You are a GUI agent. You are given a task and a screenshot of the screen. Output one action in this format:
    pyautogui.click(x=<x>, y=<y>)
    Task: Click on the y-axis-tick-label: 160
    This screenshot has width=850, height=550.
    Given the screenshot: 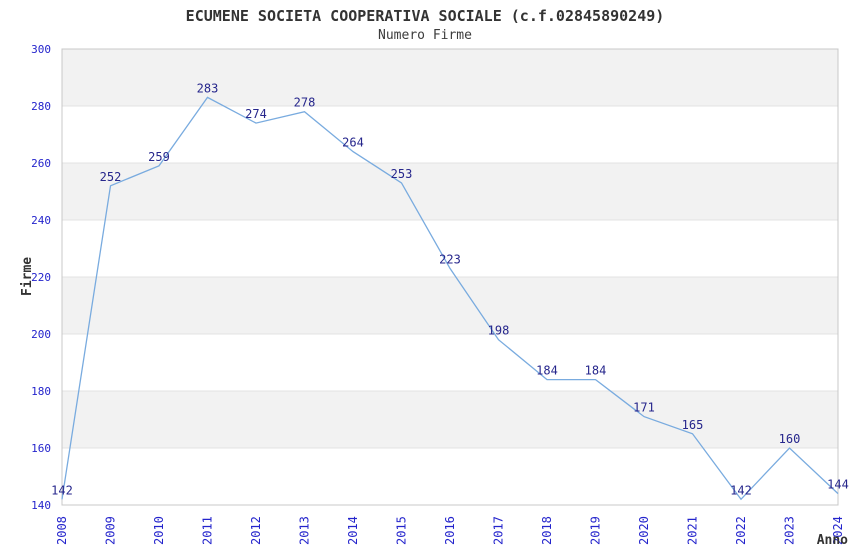 What is the action you would take?
    pyautogui.click(x=41, y=448)
    